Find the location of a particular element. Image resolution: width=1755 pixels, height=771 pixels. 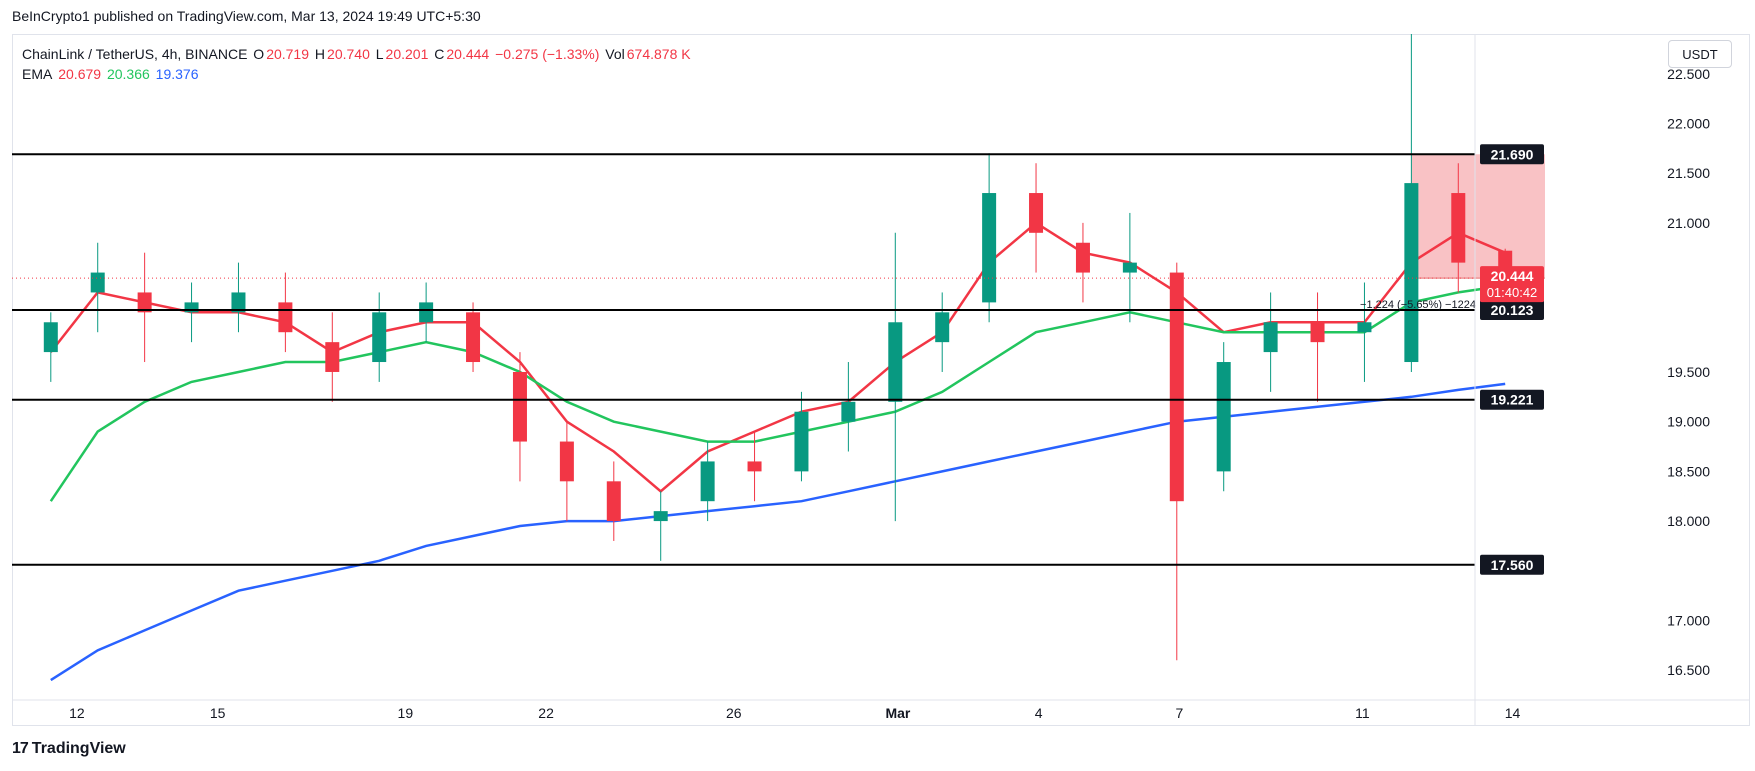

y-tick-label: 16.500 is located at coordinates (1688, 670).